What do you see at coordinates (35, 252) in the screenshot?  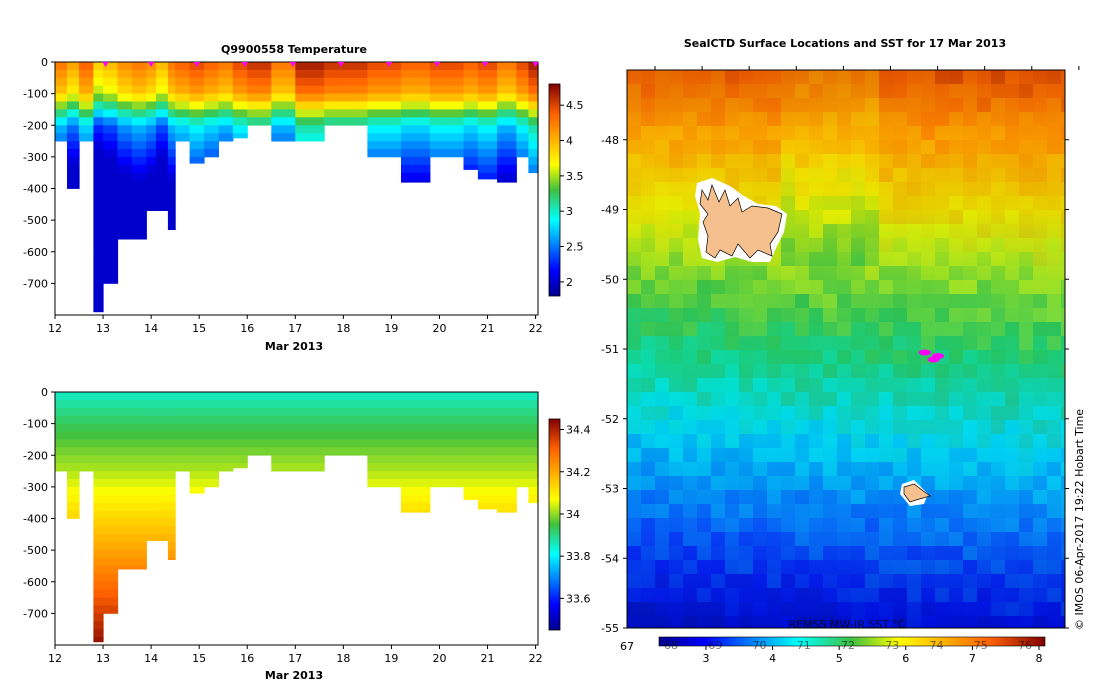 I see `y-tick-label: -600` at bounding box center [35, 252].